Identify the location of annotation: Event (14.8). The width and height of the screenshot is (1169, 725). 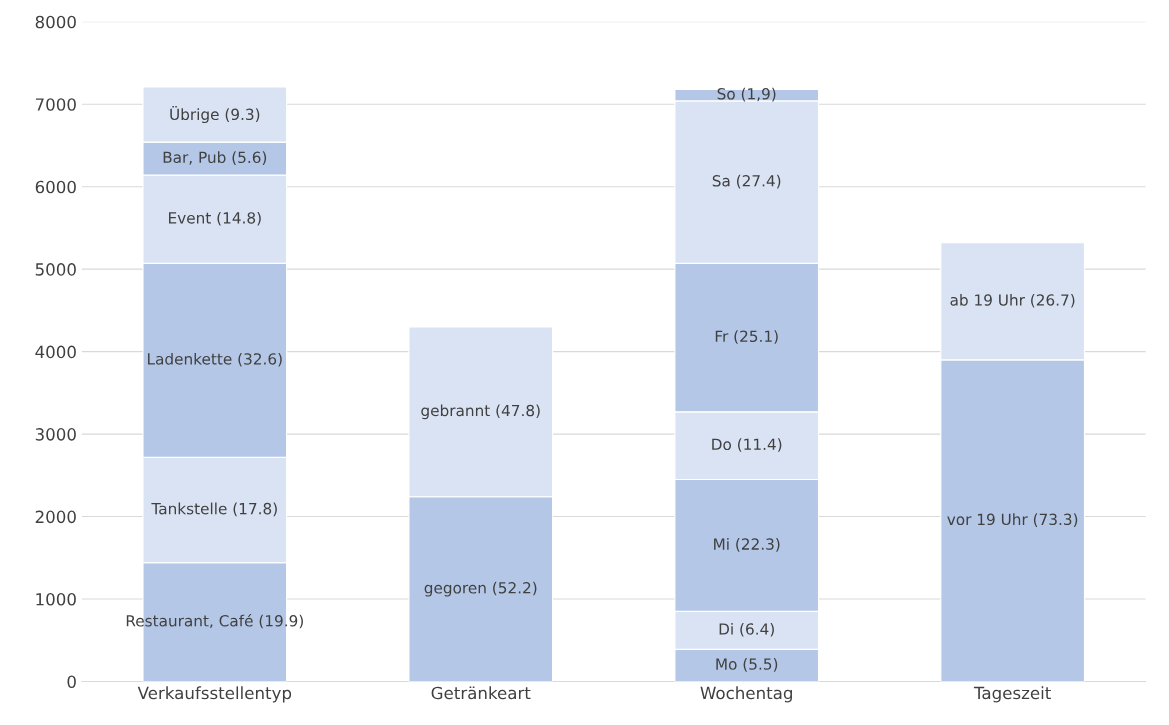
(215, 218).